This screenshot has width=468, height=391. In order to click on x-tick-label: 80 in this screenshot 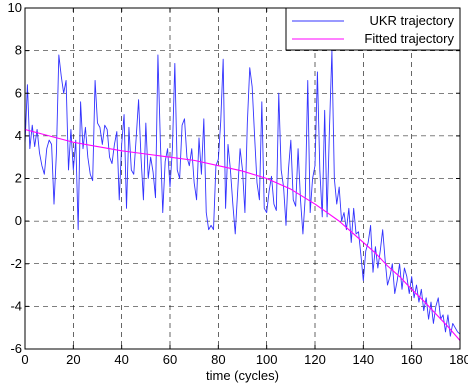, I will do `click(218, 359)`.